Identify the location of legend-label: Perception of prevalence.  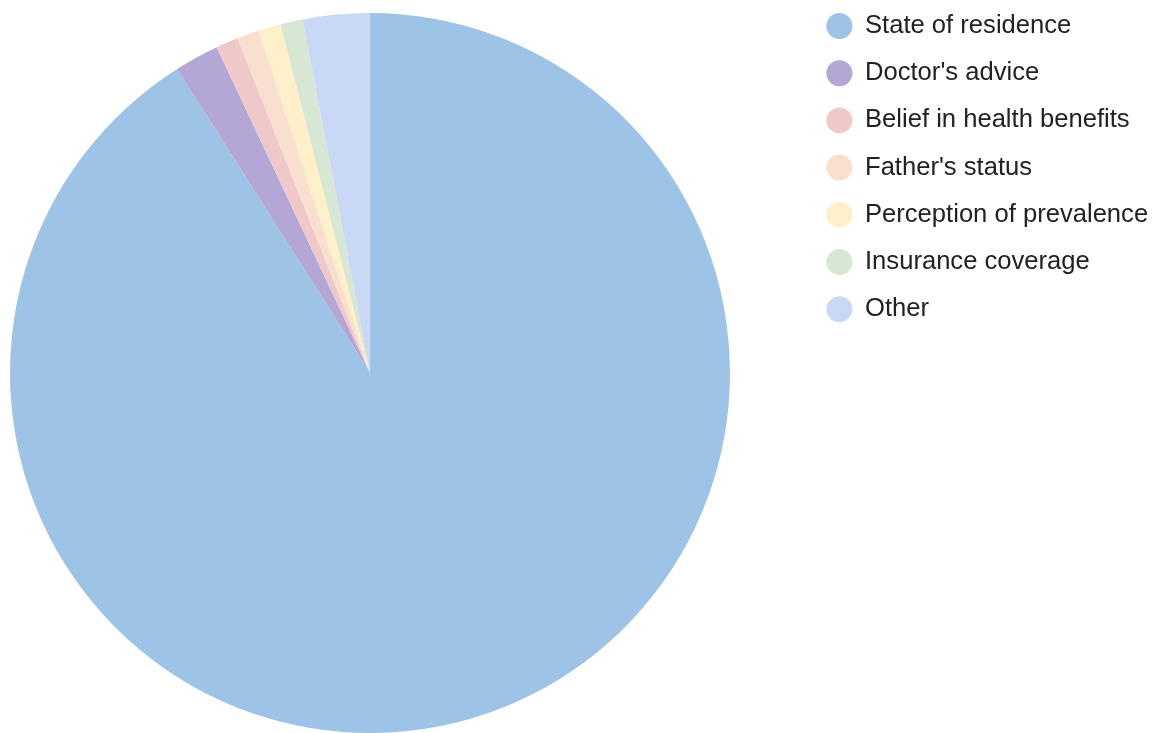
(1007, 212).